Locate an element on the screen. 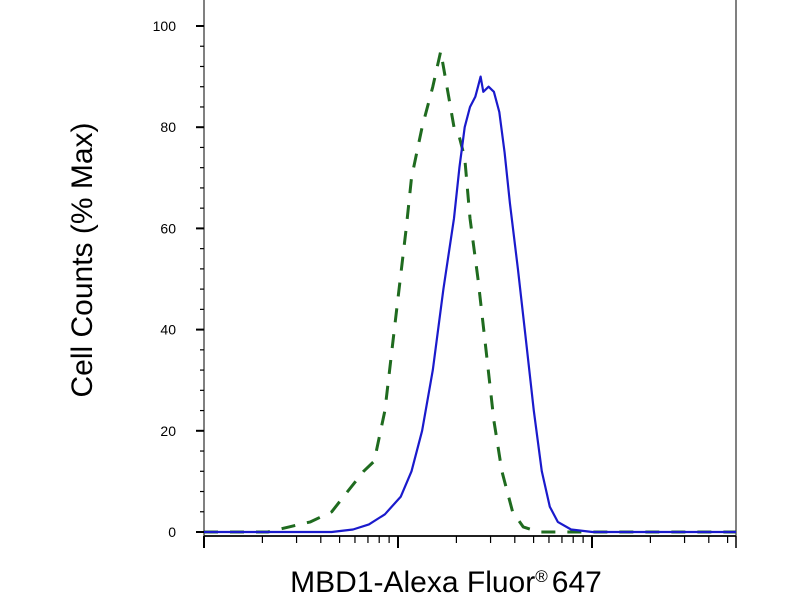  y-tick-label: 20 is located at coordinates (168, 431).